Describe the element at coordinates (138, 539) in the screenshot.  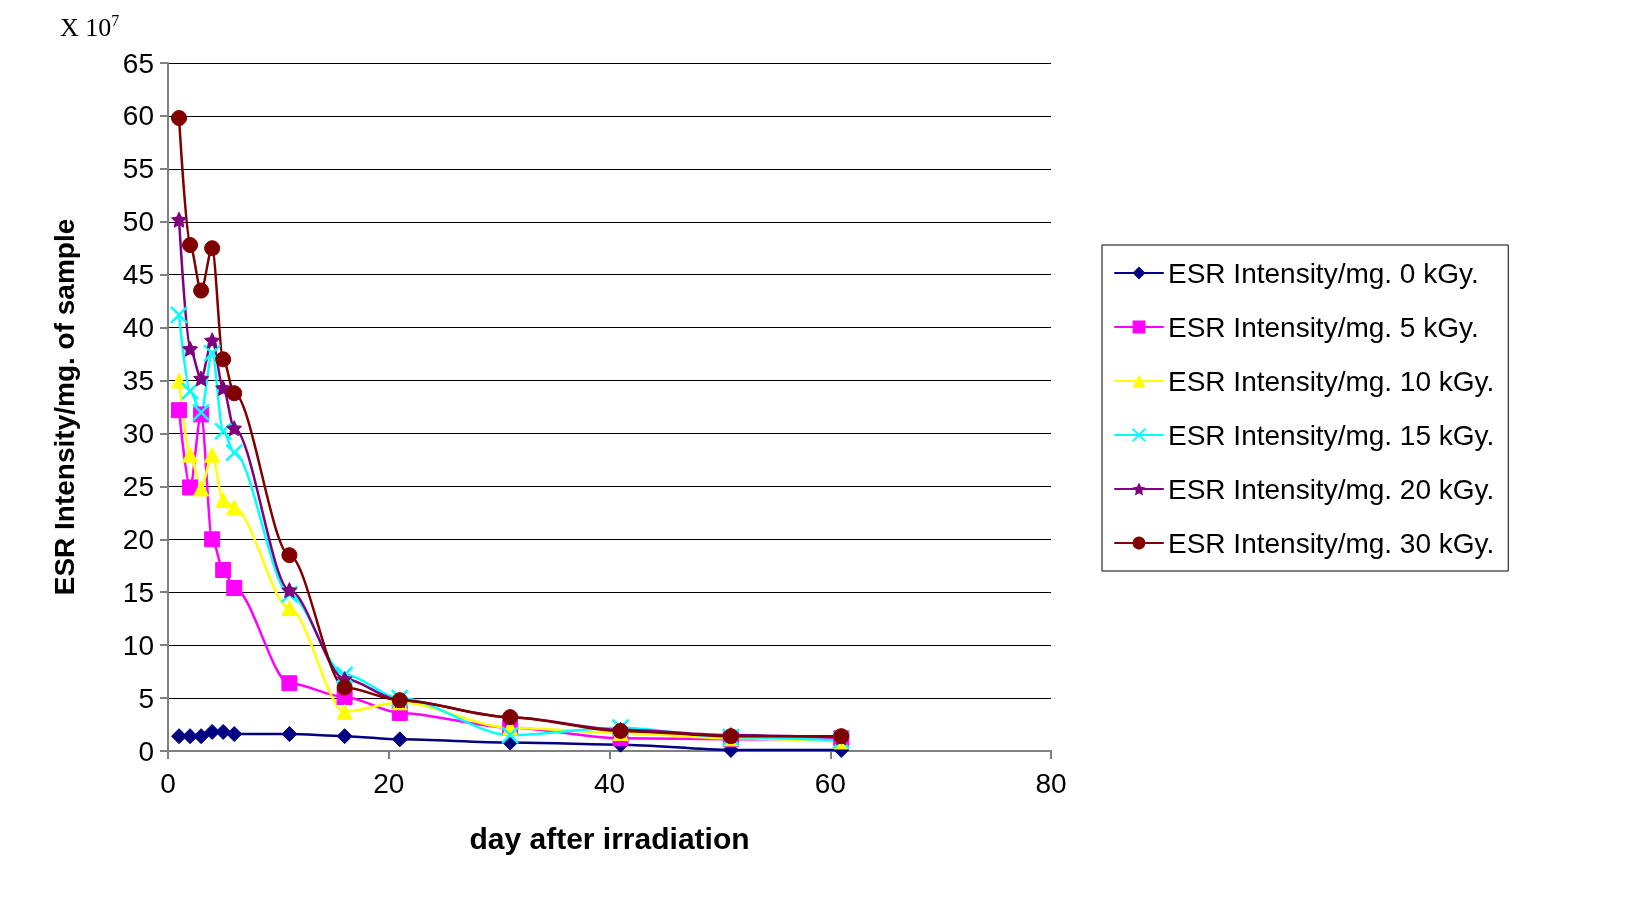
I see `y-tick-label: 20` at that location.